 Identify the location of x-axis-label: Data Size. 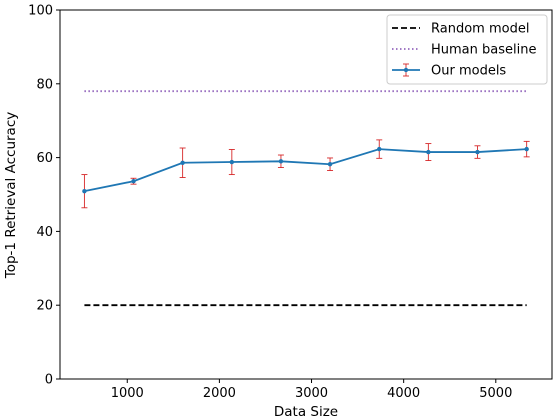
(306, 412).